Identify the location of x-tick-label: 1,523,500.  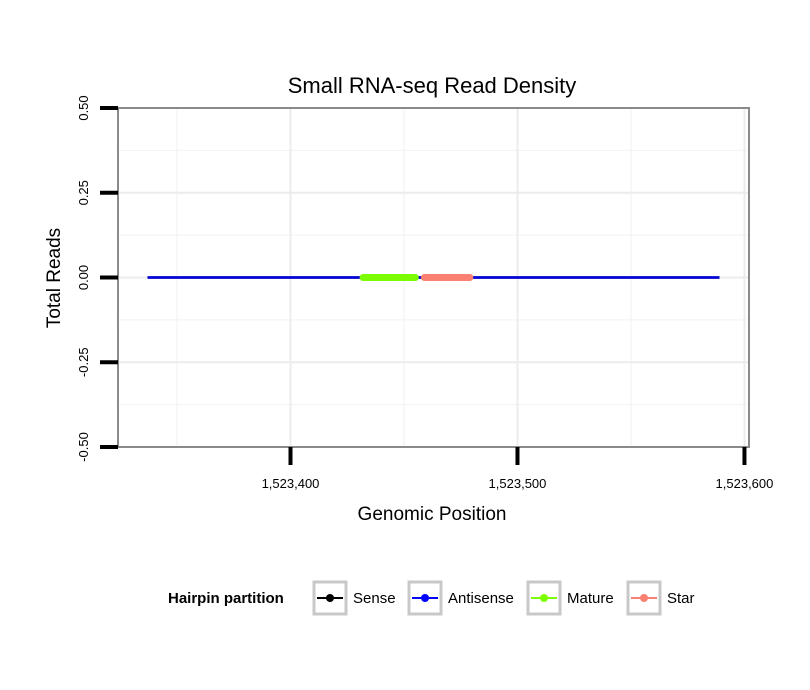
(518, 483).